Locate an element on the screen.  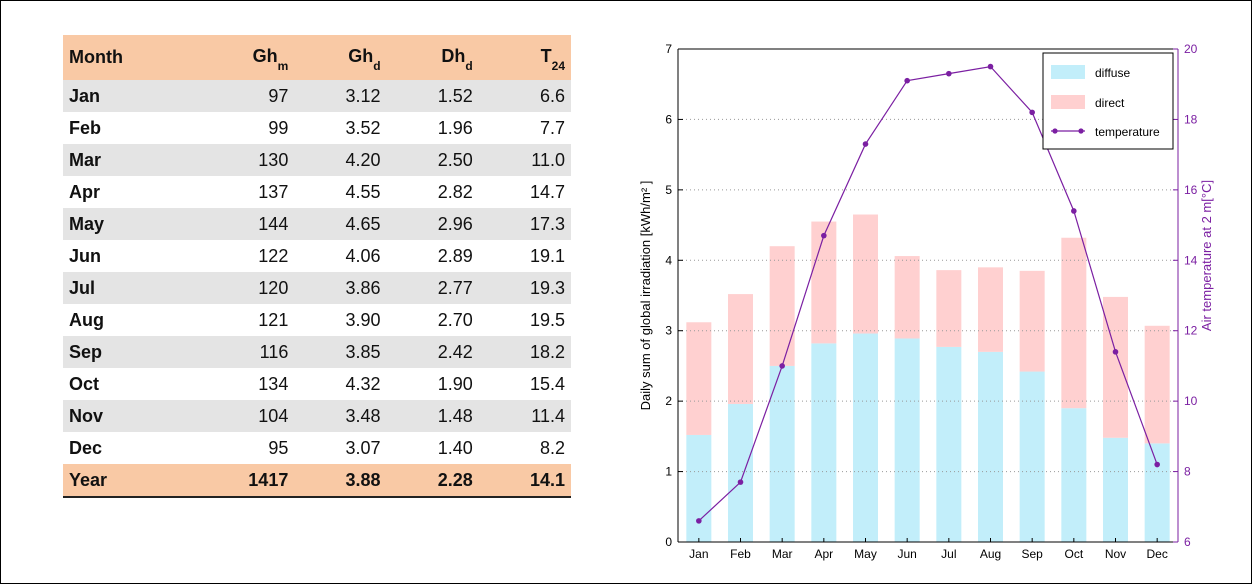
cell-ghm: 99 is located at coordinates (278, 127).